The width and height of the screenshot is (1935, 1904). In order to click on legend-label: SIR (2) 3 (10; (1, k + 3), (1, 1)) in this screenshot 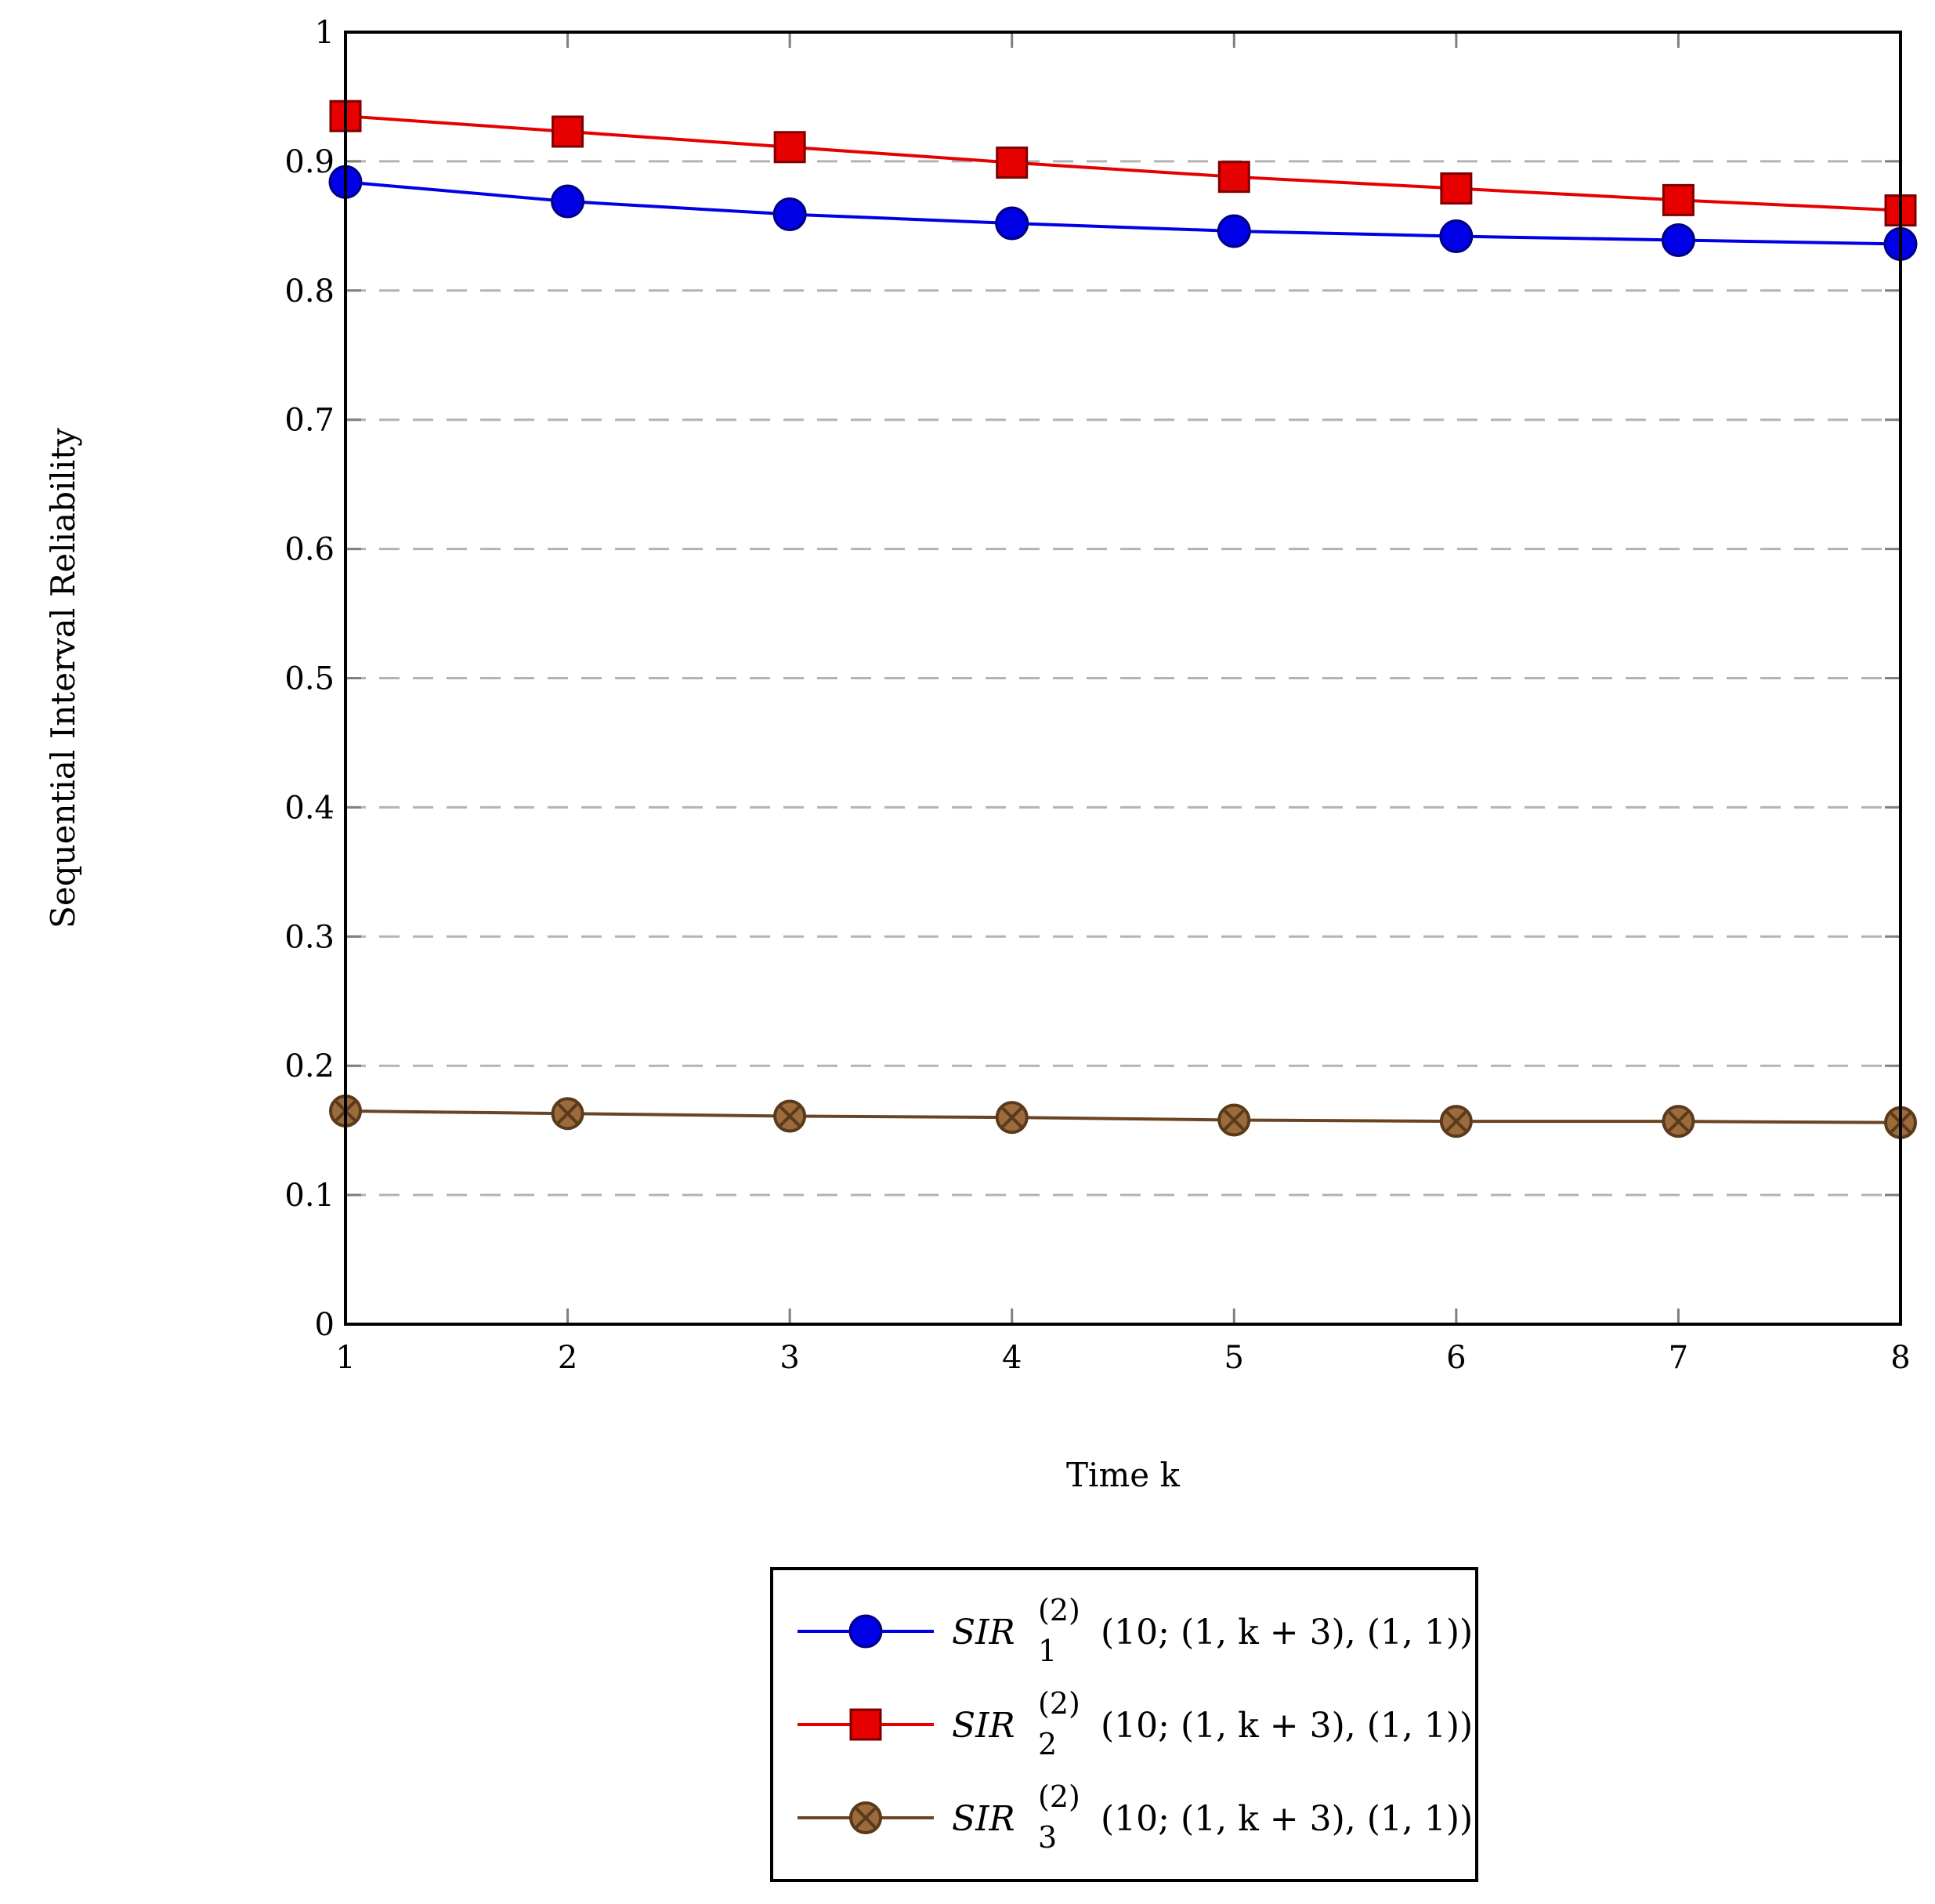, I will do `click(1212, 1817)`.